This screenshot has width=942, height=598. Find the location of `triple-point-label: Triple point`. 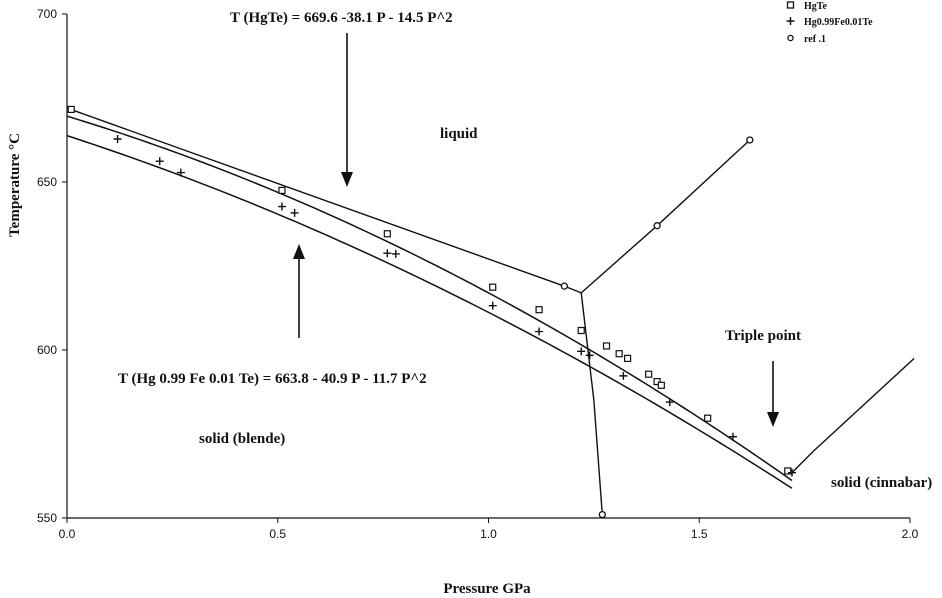

triple-point-label: Triple point is located at coordinates (763, 336).